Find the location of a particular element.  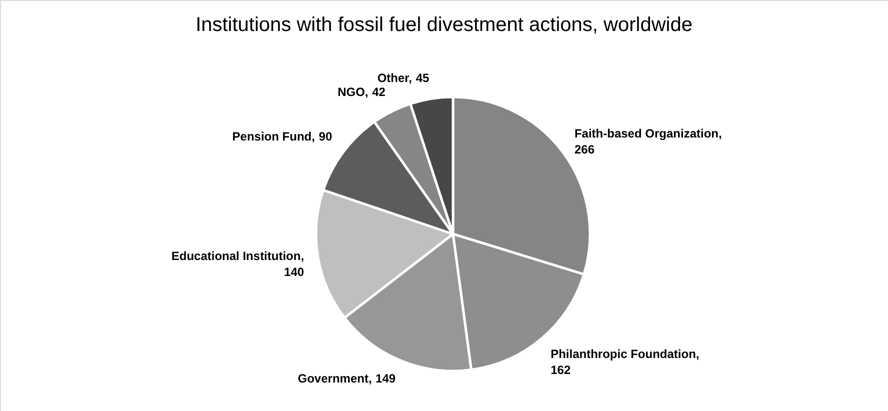

slice-label: Government, 149 is located at coordinates (347, 379).